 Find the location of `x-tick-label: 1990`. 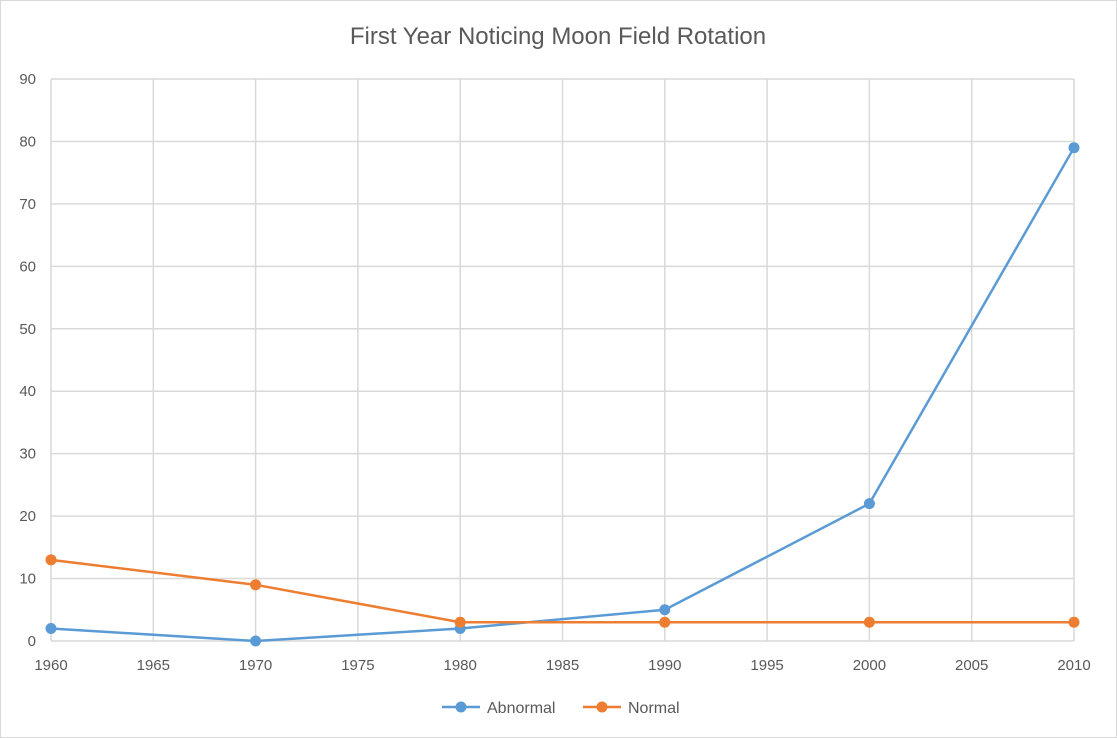

x-tick-label: 1990 is located at coordinates (664, 665).